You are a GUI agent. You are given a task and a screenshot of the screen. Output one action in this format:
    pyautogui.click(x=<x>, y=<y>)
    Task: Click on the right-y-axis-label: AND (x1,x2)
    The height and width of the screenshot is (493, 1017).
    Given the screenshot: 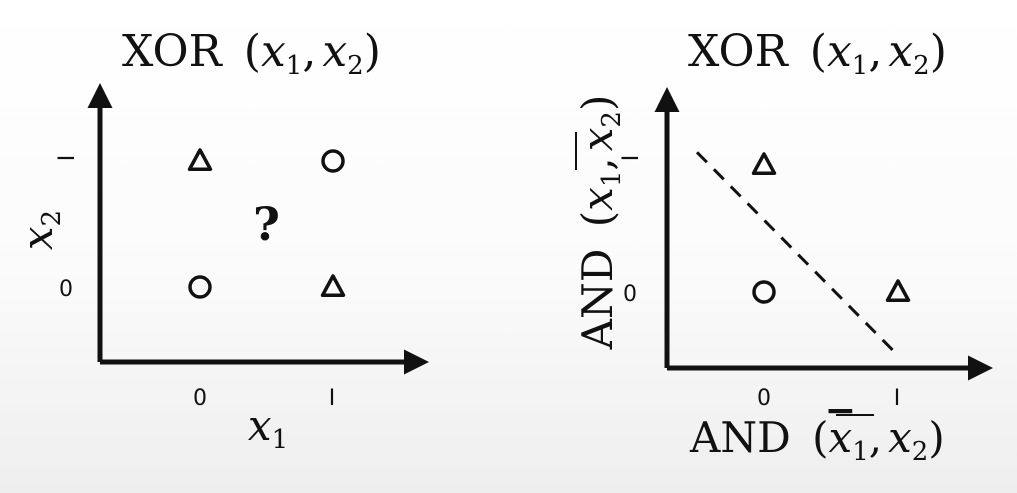 What is the action you would take?
    pyautogui.click(x=600, y=223)
    